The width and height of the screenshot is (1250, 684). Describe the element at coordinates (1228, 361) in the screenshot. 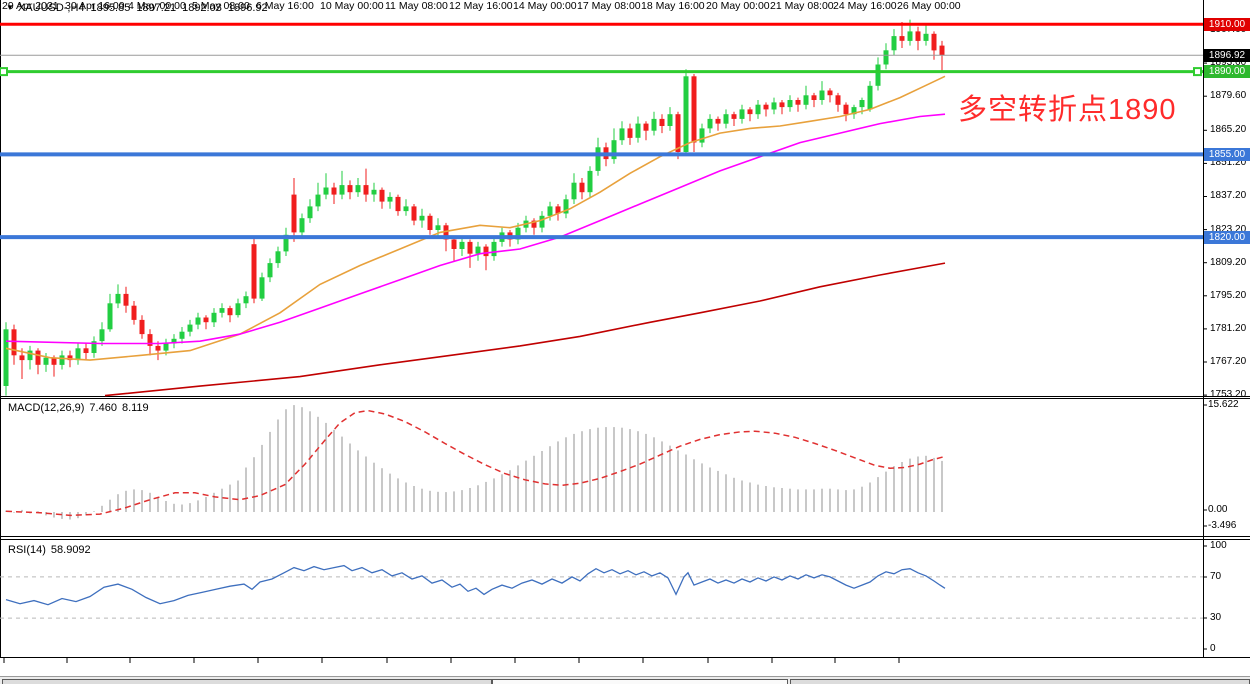

I see `price-tick-label: 1767.20` at that location.